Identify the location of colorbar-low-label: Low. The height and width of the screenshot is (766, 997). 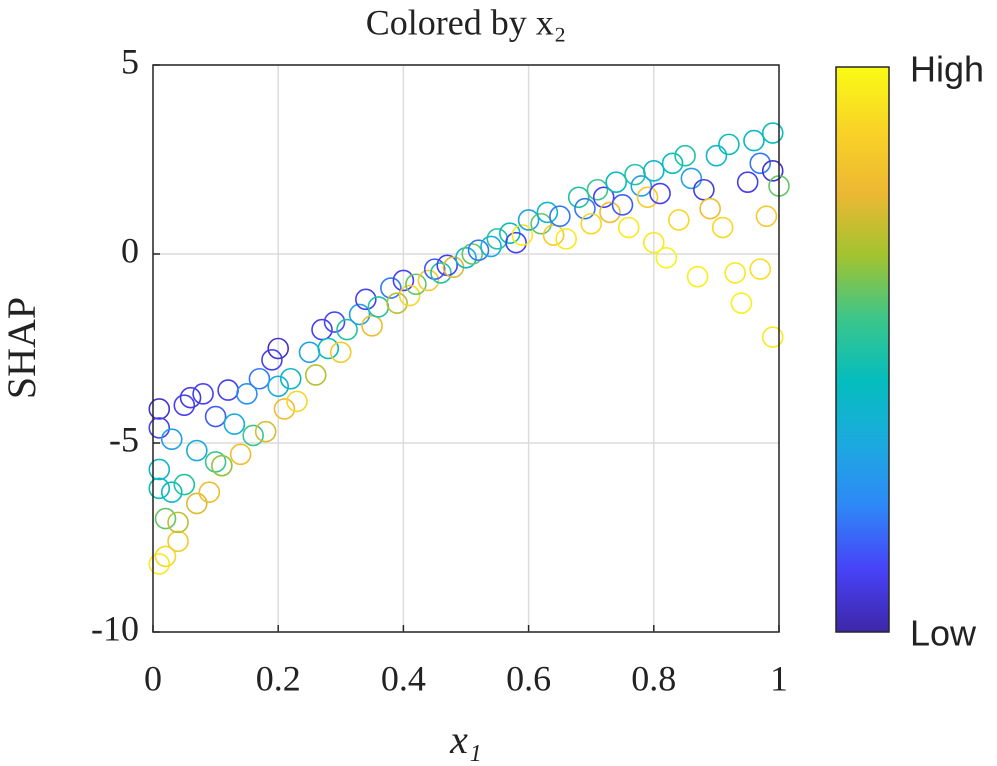
(943, 633).